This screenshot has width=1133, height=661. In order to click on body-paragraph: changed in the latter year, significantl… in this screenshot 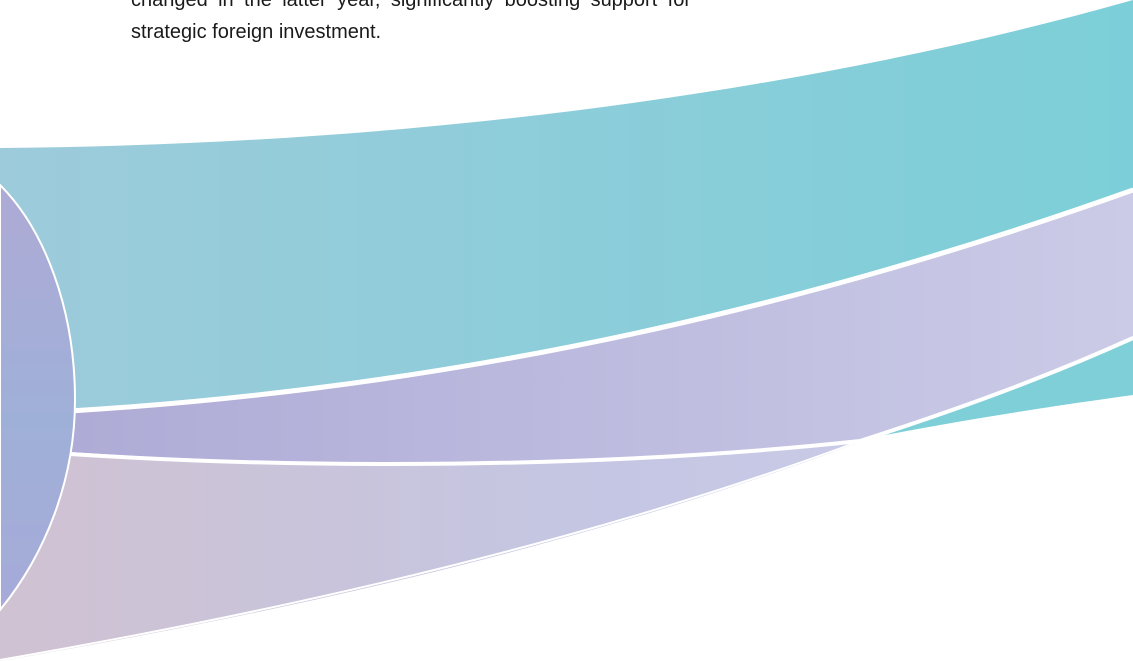, I will do `click(411, 24)`.